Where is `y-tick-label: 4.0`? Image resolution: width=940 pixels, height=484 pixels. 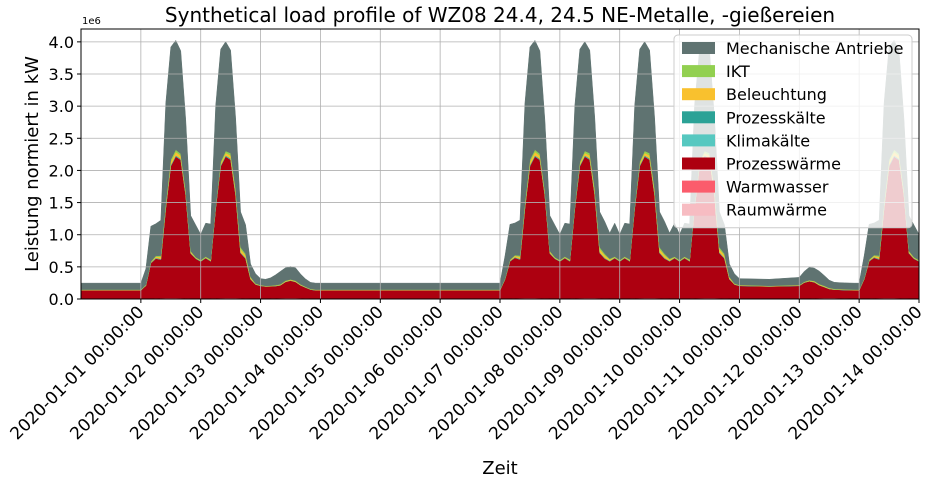
y-tick-label: 4.0 is located at coordinates (61, 42).